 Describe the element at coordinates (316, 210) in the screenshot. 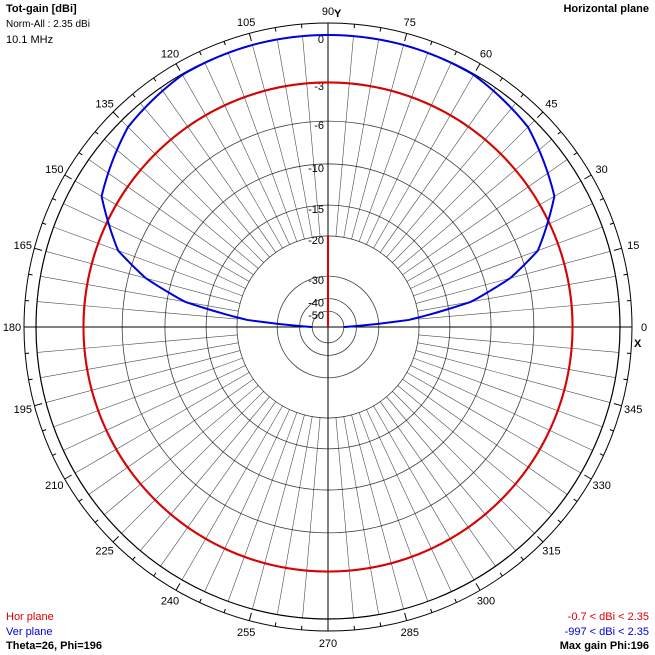

I see `ring-label: -15` at that location.